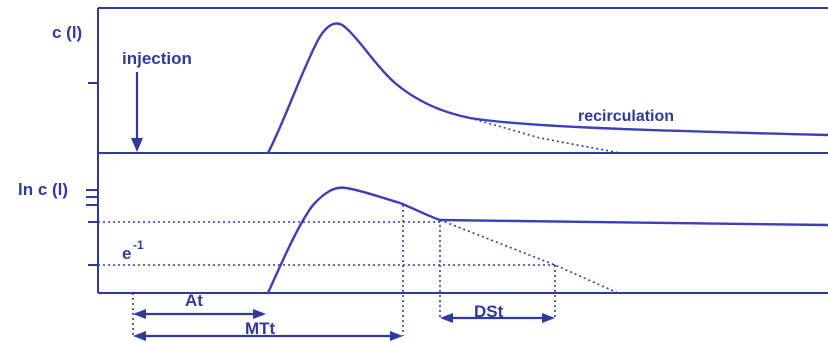 The width and height of the screenshot is (828, 342). What do you see at coordinates (67, 32) in the screenshot?
I see `top-ylabel: c (l)` at bounding box center [67, 32].